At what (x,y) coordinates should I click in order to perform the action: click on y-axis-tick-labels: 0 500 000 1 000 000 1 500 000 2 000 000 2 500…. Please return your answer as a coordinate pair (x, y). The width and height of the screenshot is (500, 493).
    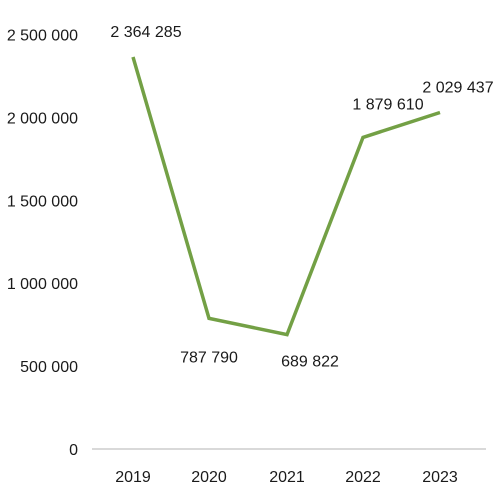
    Looking at the image, I should click on (42, 244).